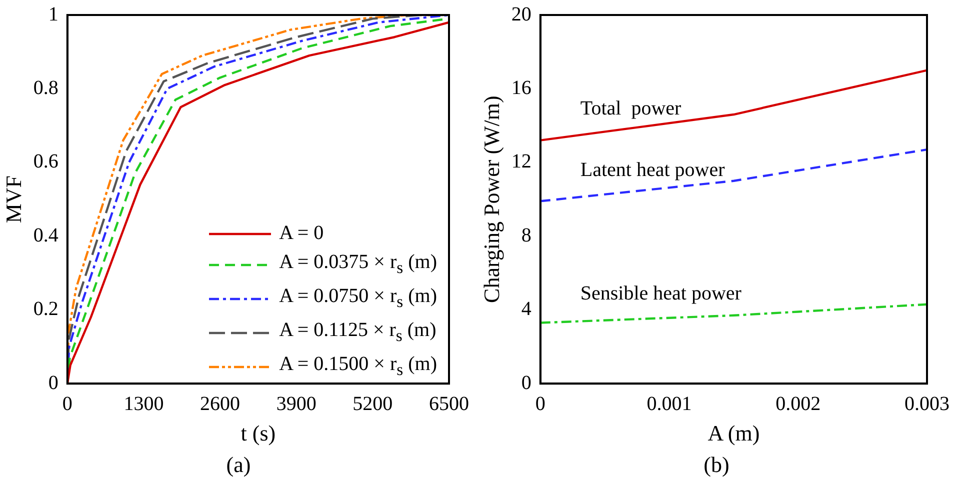 The width and height of the screenshot is (955, 494). Describe the element at coordinates (357, 332) in the screenshot. I see `legend-label: A = 0.1125 × r$_{s}$ (m)` at that location.